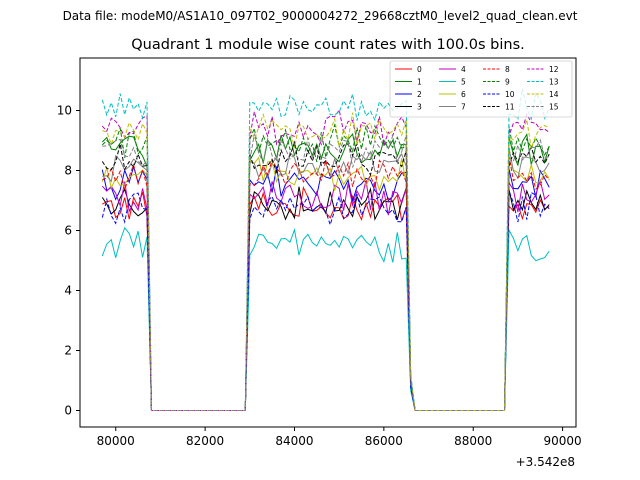 Image resolution: width=640 pixels, height=480 pixels. Describe the element at coordinates (68, 351) in the screenshot. I see `y-tick-label: 2` at that location.